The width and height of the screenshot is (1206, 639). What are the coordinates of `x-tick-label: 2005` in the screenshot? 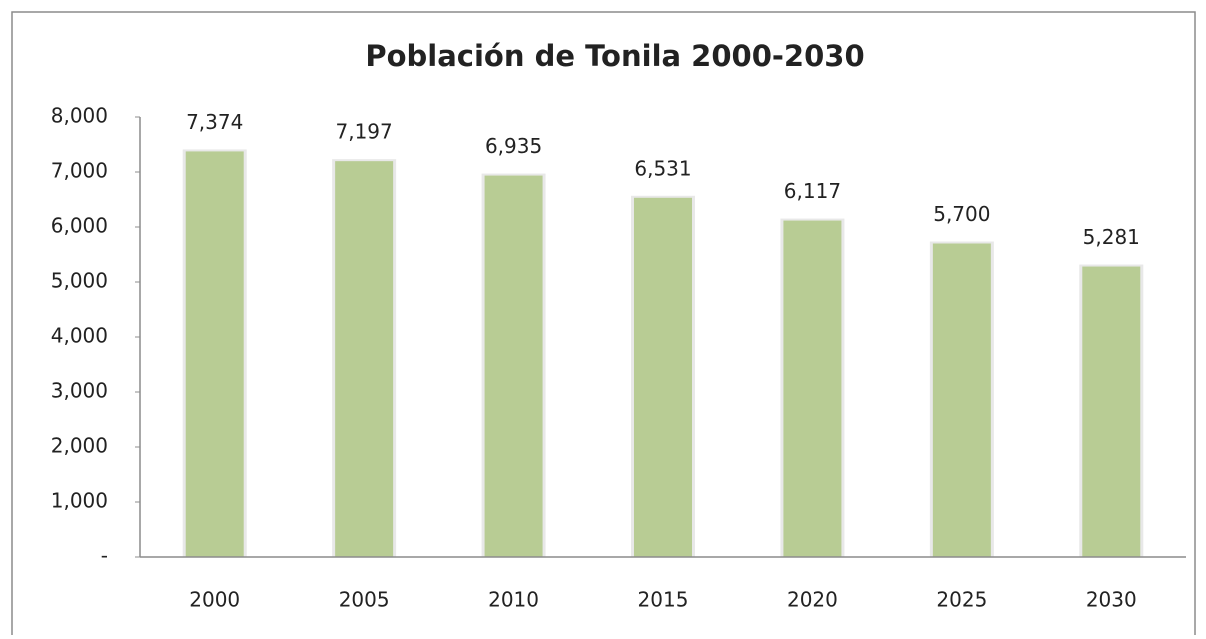 It's located at (364, 600).